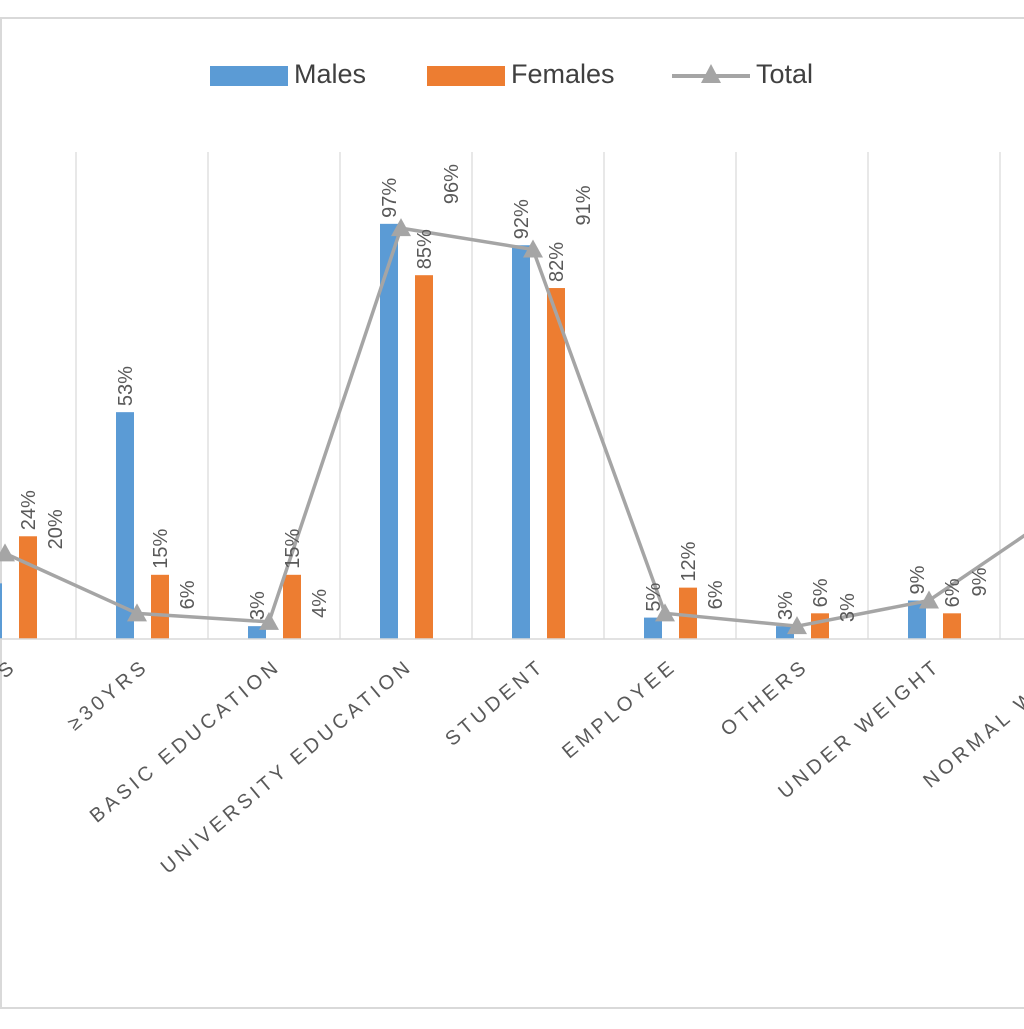 Image resolution: width=1024 pixels, height=1029 pixels. What do you see at coordinates (126, 386) in the screenshot?
I see `male-label-1: 53%` at bounding box center [126, 386].